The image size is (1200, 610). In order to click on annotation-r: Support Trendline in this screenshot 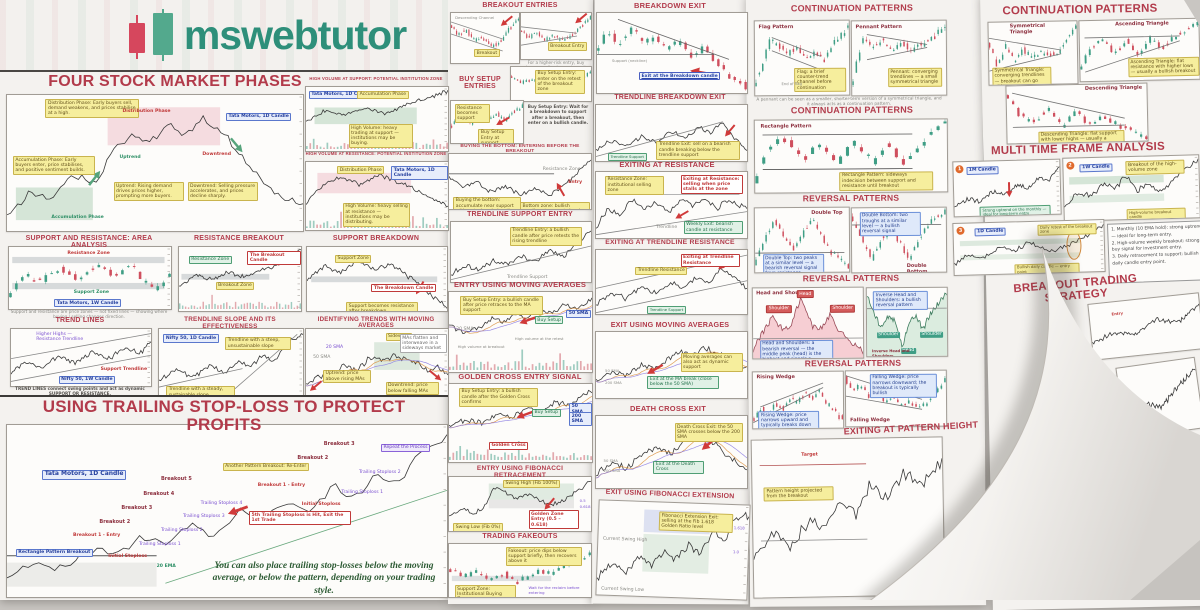, I will do `click(124, 369)`.